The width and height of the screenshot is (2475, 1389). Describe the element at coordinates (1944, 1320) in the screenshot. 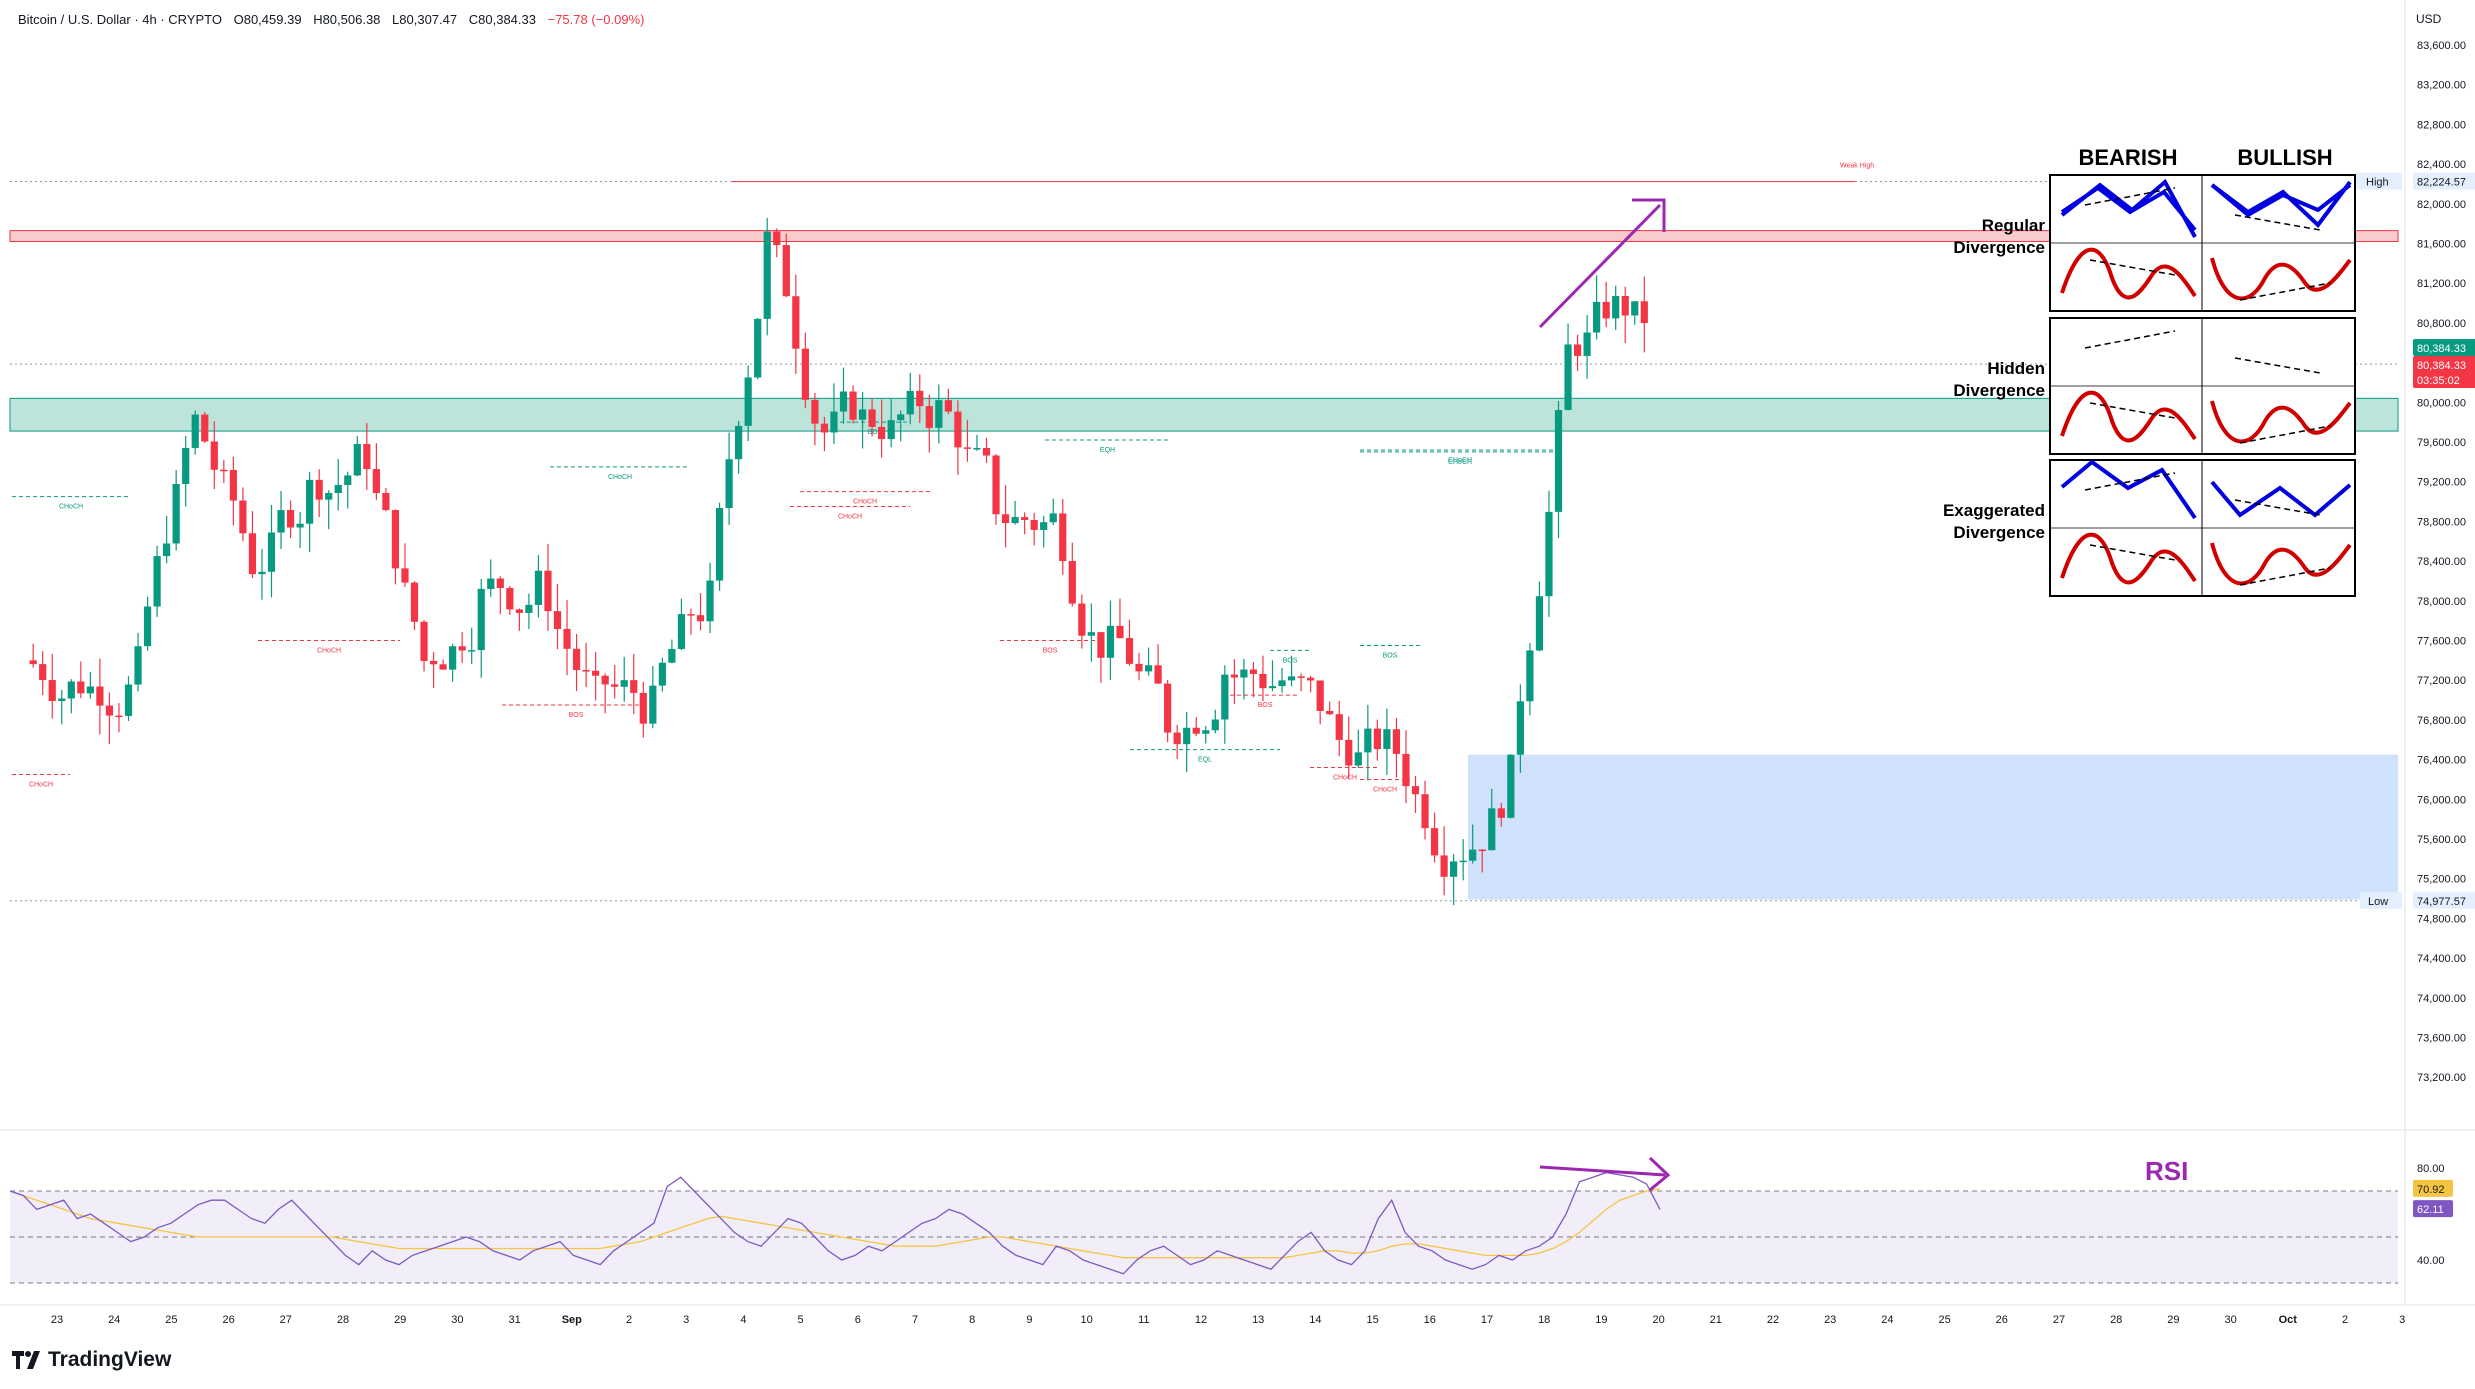

I see `date-tick-label: 25` at that location.